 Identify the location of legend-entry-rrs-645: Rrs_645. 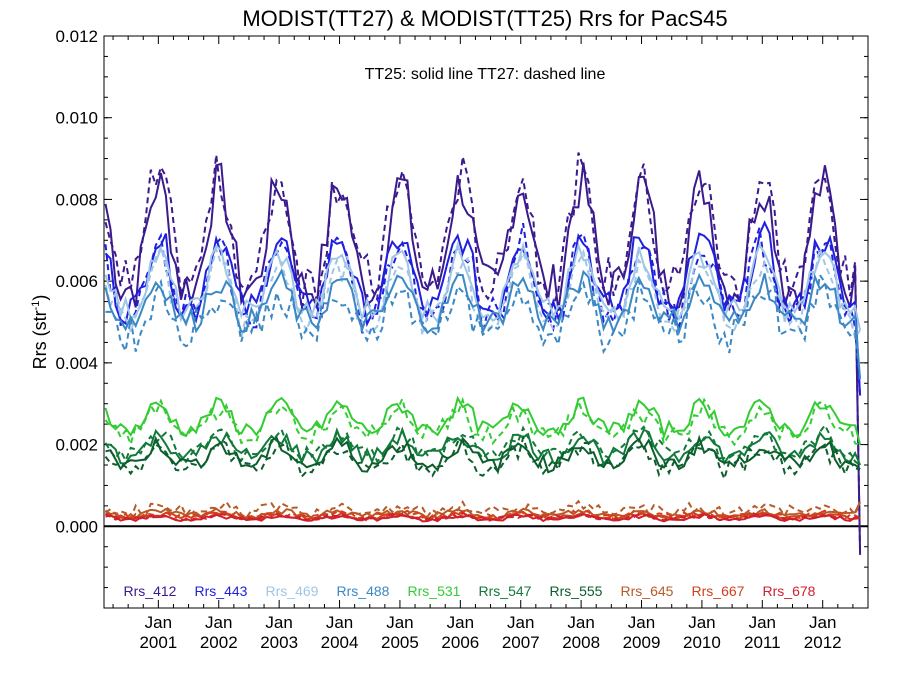
(647, 591).